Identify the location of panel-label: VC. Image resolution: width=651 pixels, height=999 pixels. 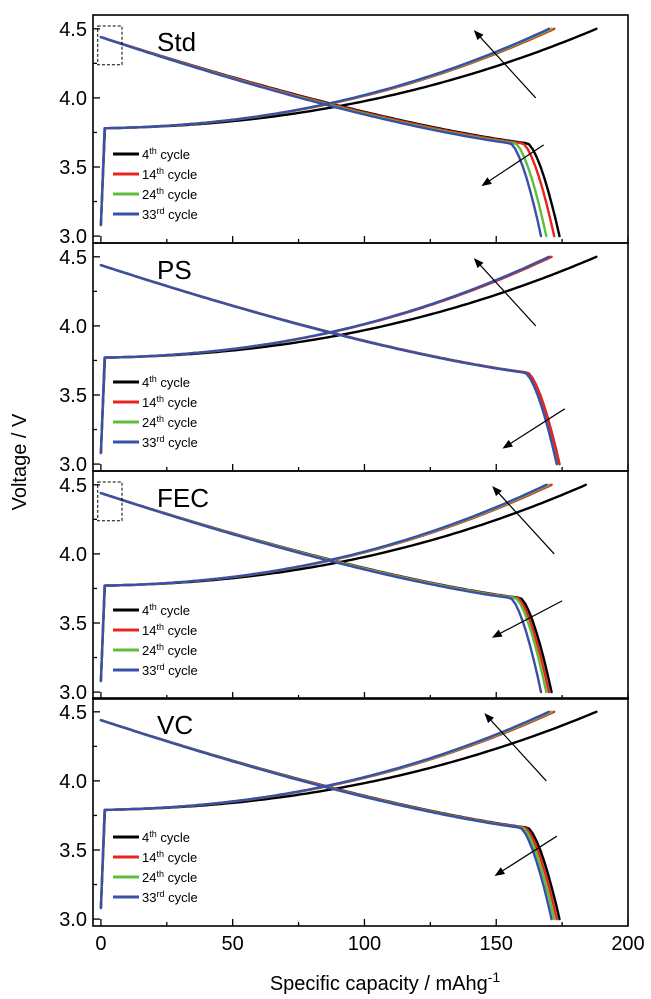
(175, 725).